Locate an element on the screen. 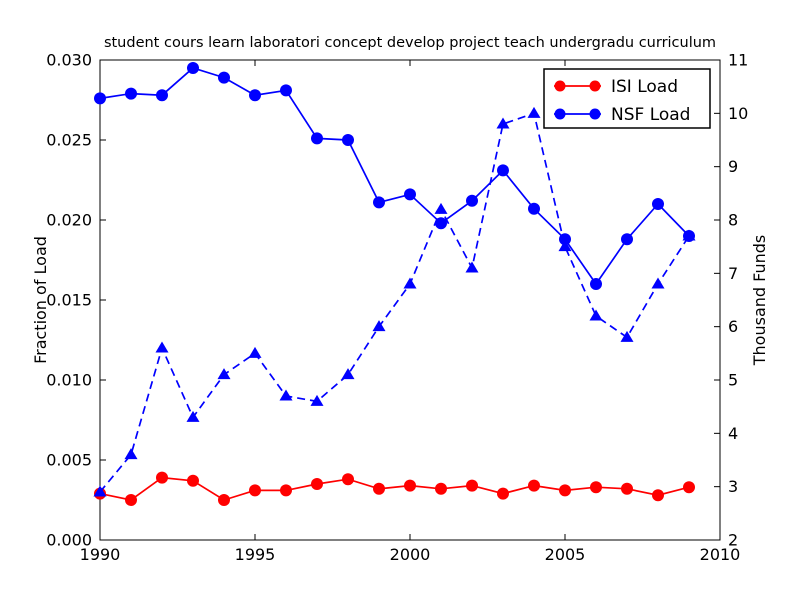 The width and height of the screenshot is (800, 604). y-tick-label-left: 0.030 is located at coordinates (69, 60).